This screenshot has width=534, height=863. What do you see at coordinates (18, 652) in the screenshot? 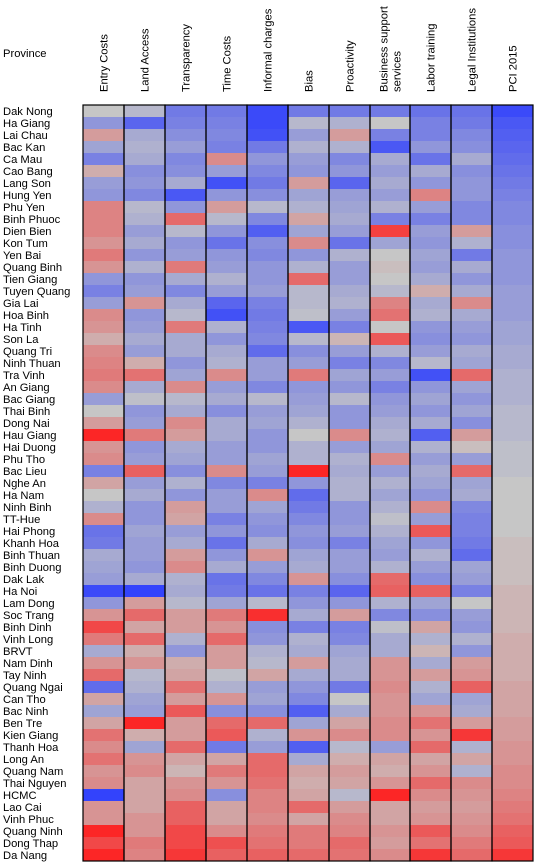
I see `row-label: BRVT` at bounding box center [18, 652].